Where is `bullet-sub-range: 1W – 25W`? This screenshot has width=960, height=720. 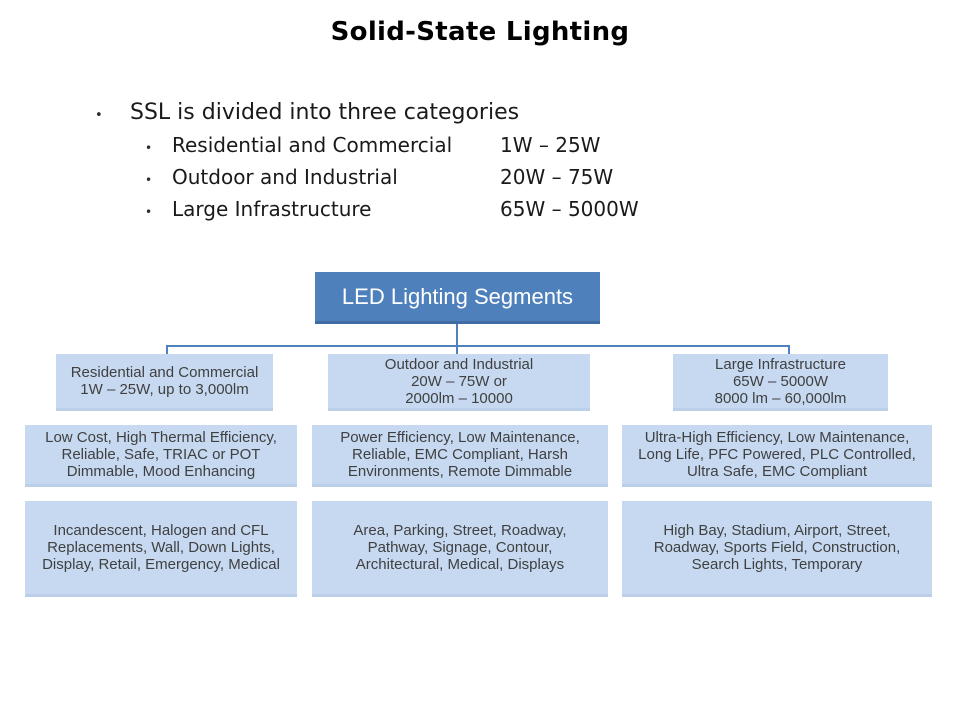
bullet-sub-range: 1W – 25W is located at coordinates (550, 145).